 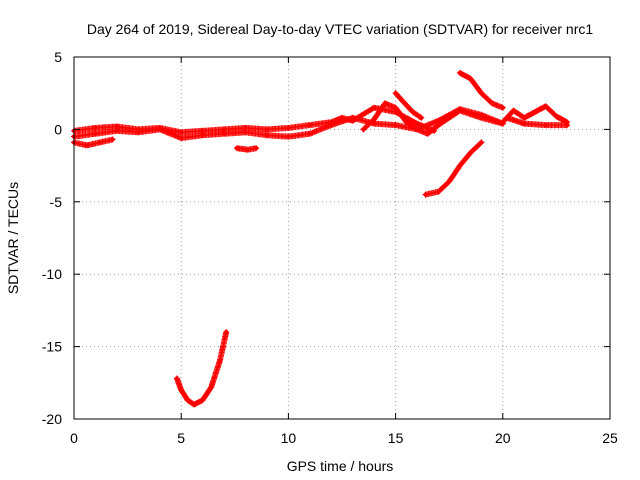 What do you see at coordinates (340, 466) in the screenshot?
I see `x-axis-label: GPS time / hours` at bounding box center [340, 466].